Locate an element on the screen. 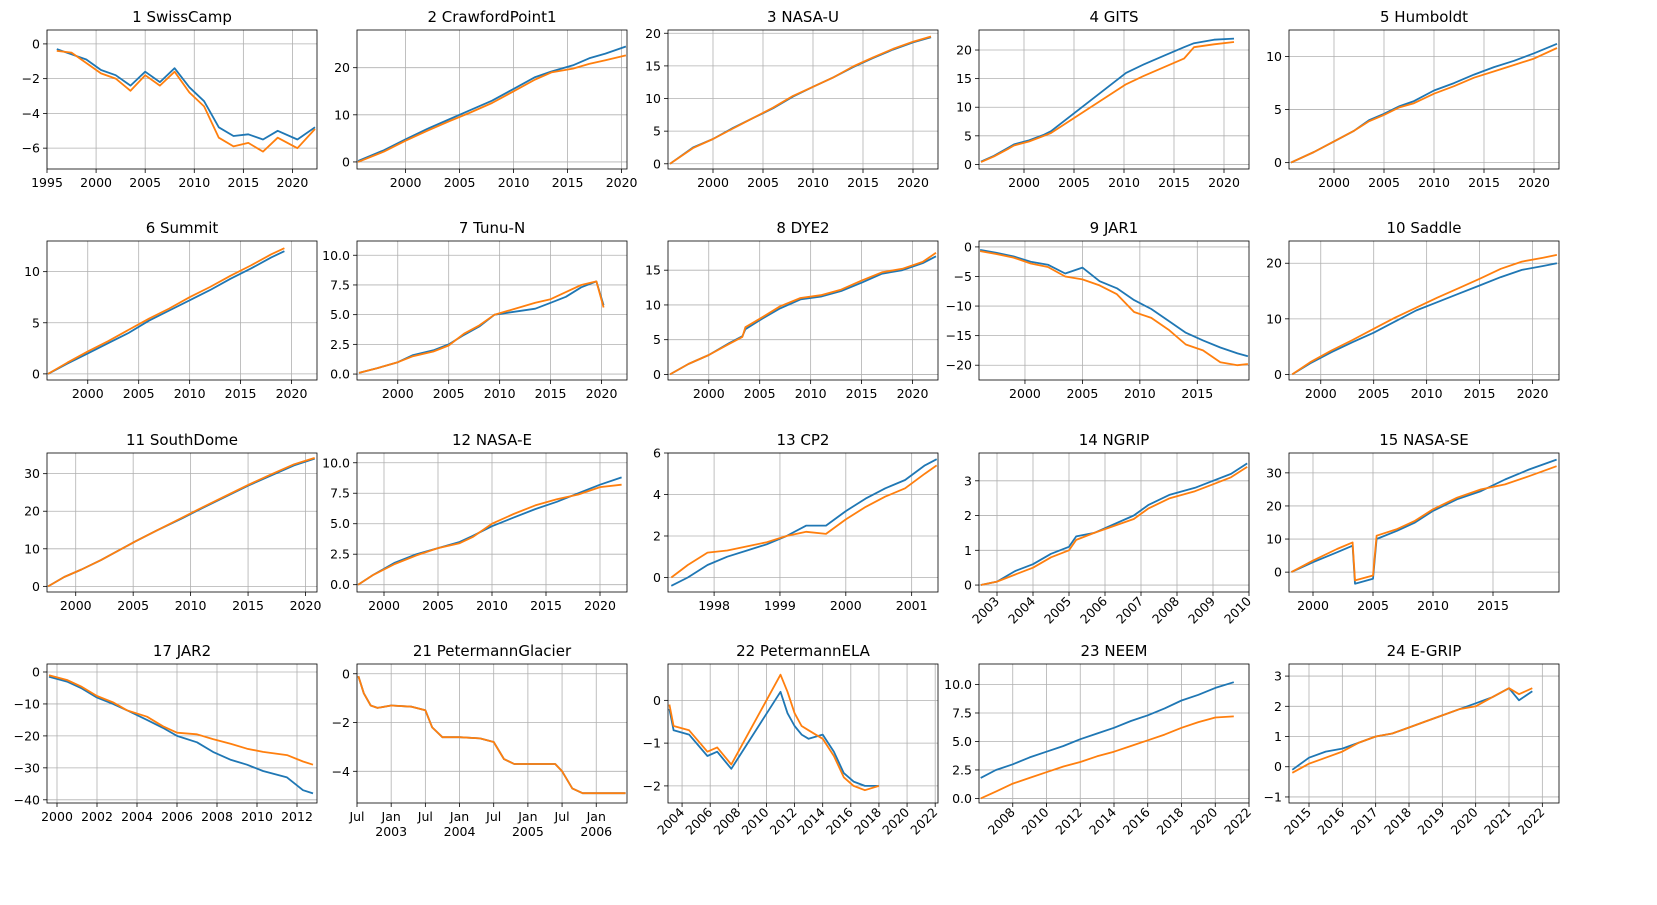 This screenshot has height=905, width=1657. chart-panel: 13 CP2 0 2 4 6 1998 1999 2000 2001 is located at coordinates (796, 522).